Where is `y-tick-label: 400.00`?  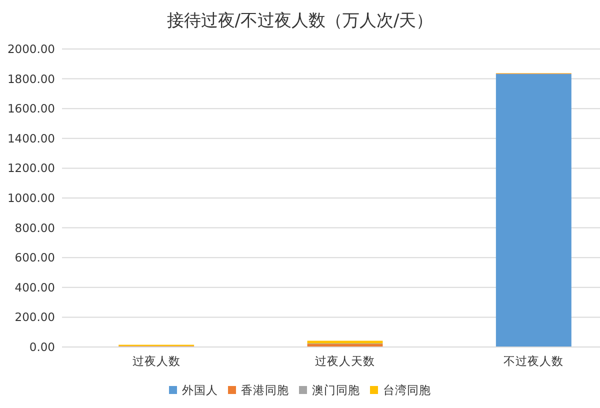 y-tick-label: 400.00 is located at coordinates (34, 287).